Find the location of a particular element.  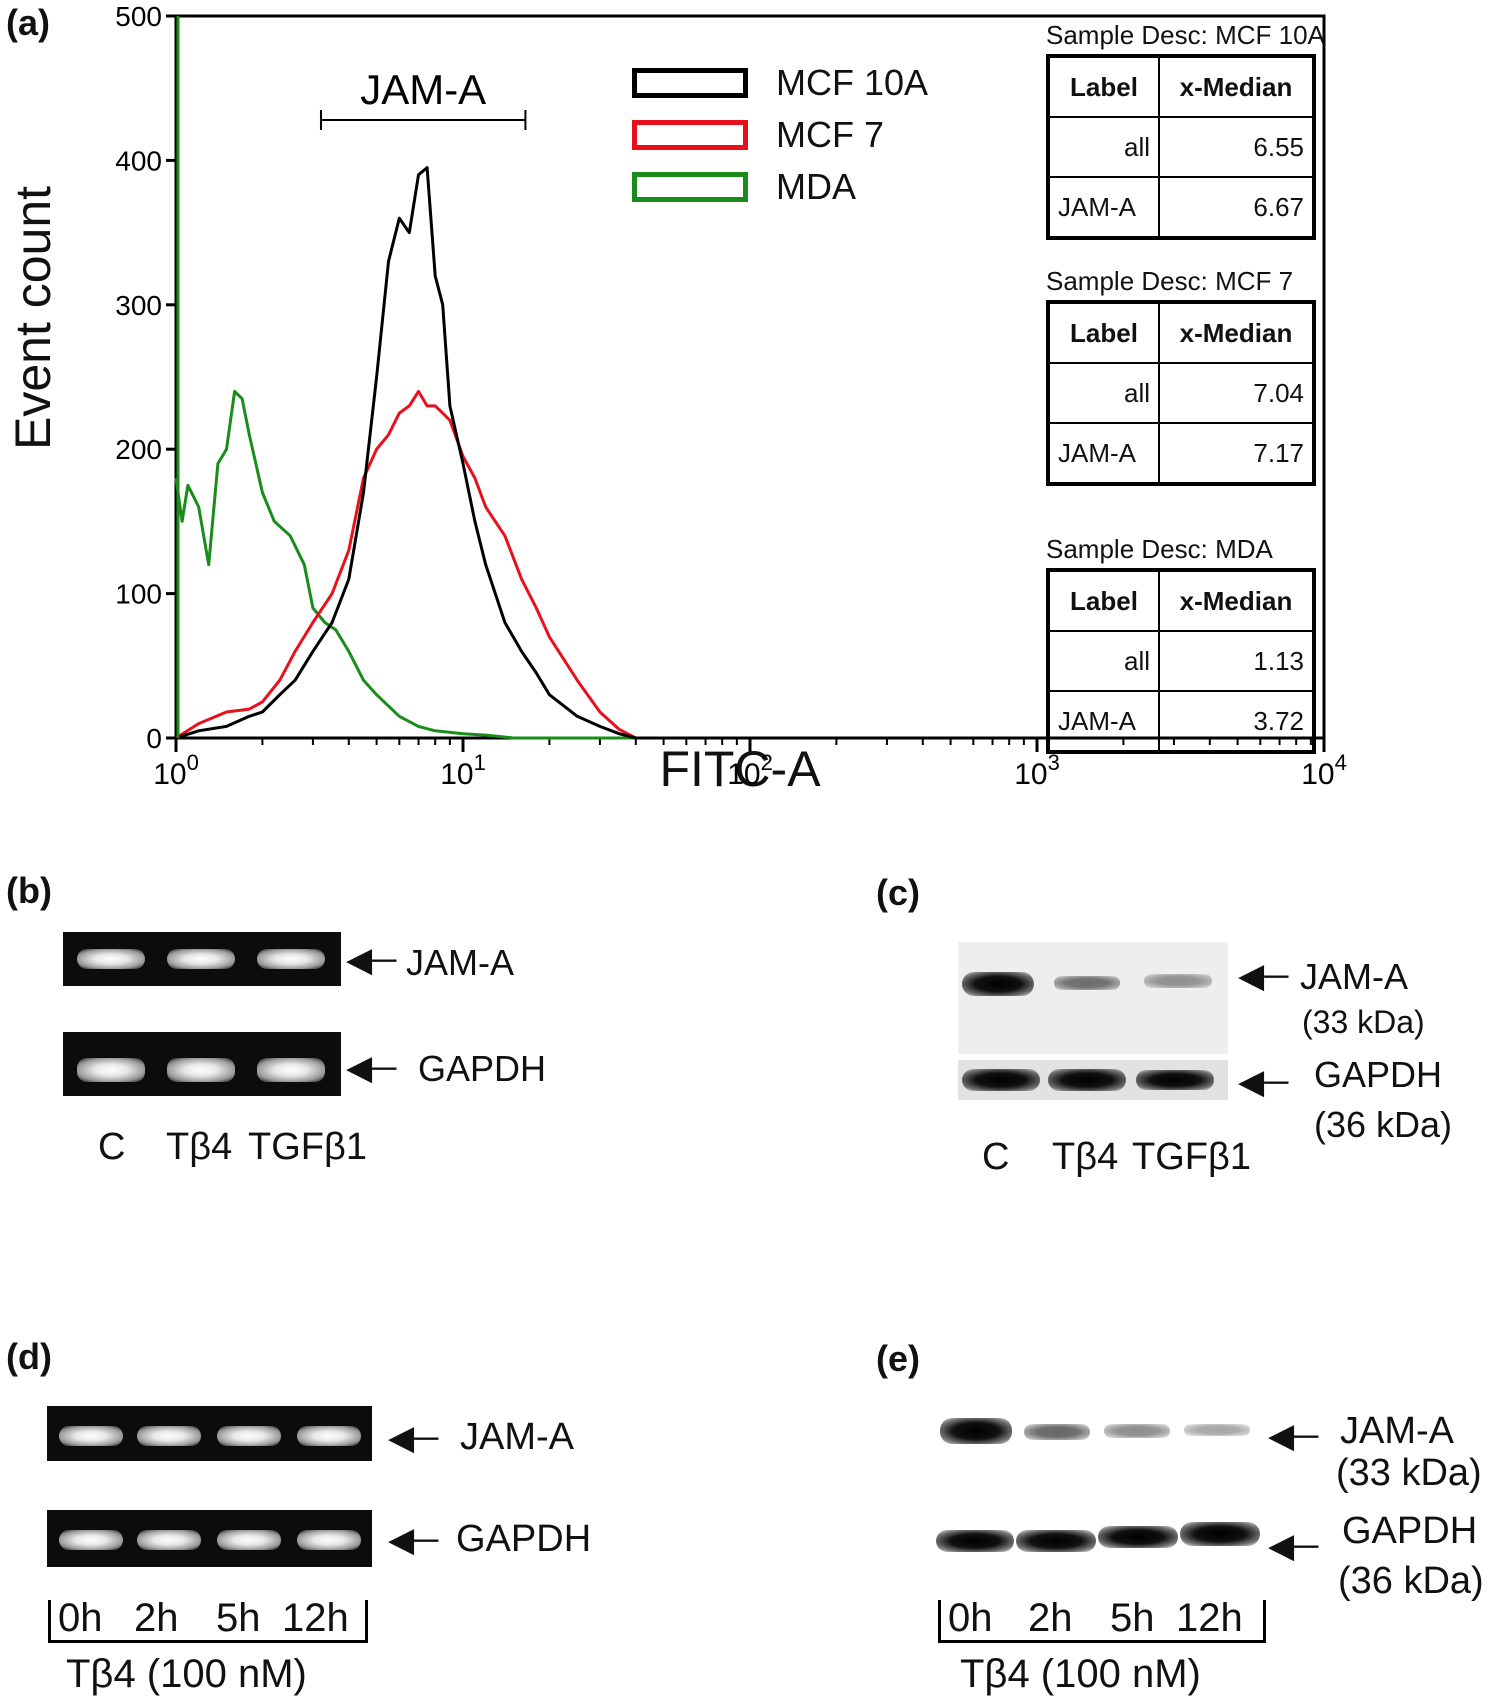

gel-d-treatment: Tβ4 (100 nM) is located at coordinates (186, 1674).